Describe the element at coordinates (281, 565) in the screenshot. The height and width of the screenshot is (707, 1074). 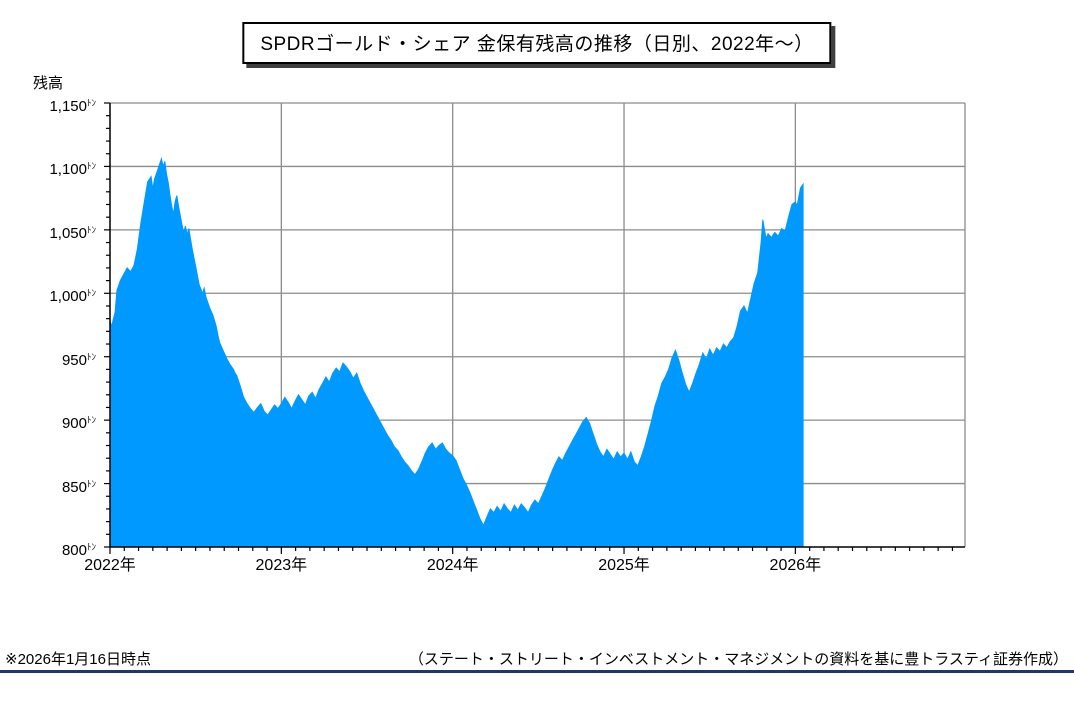
I see `x-tick-label-2023: 2023年` at that location.